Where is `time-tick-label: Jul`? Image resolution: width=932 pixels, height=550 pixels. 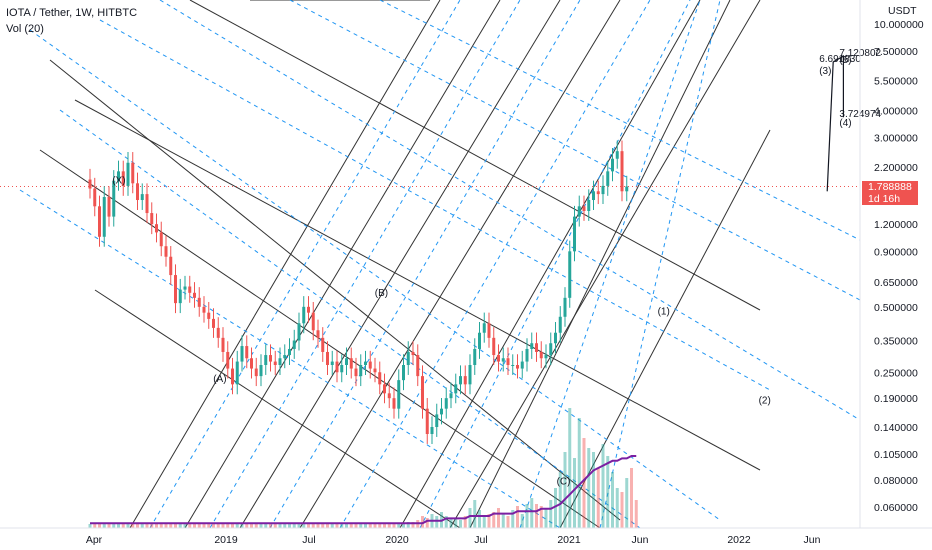
time-tick-label: Jul is located at coordinates (480, 540).